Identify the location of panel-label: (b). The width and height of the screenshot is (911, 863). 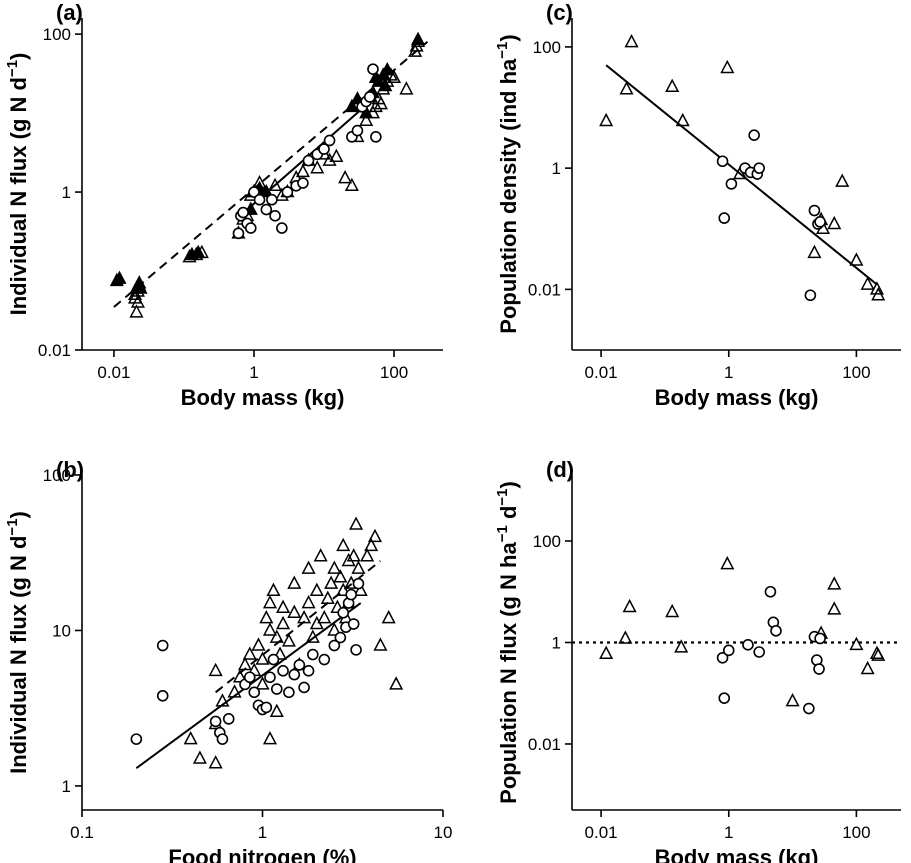
(70, 469).